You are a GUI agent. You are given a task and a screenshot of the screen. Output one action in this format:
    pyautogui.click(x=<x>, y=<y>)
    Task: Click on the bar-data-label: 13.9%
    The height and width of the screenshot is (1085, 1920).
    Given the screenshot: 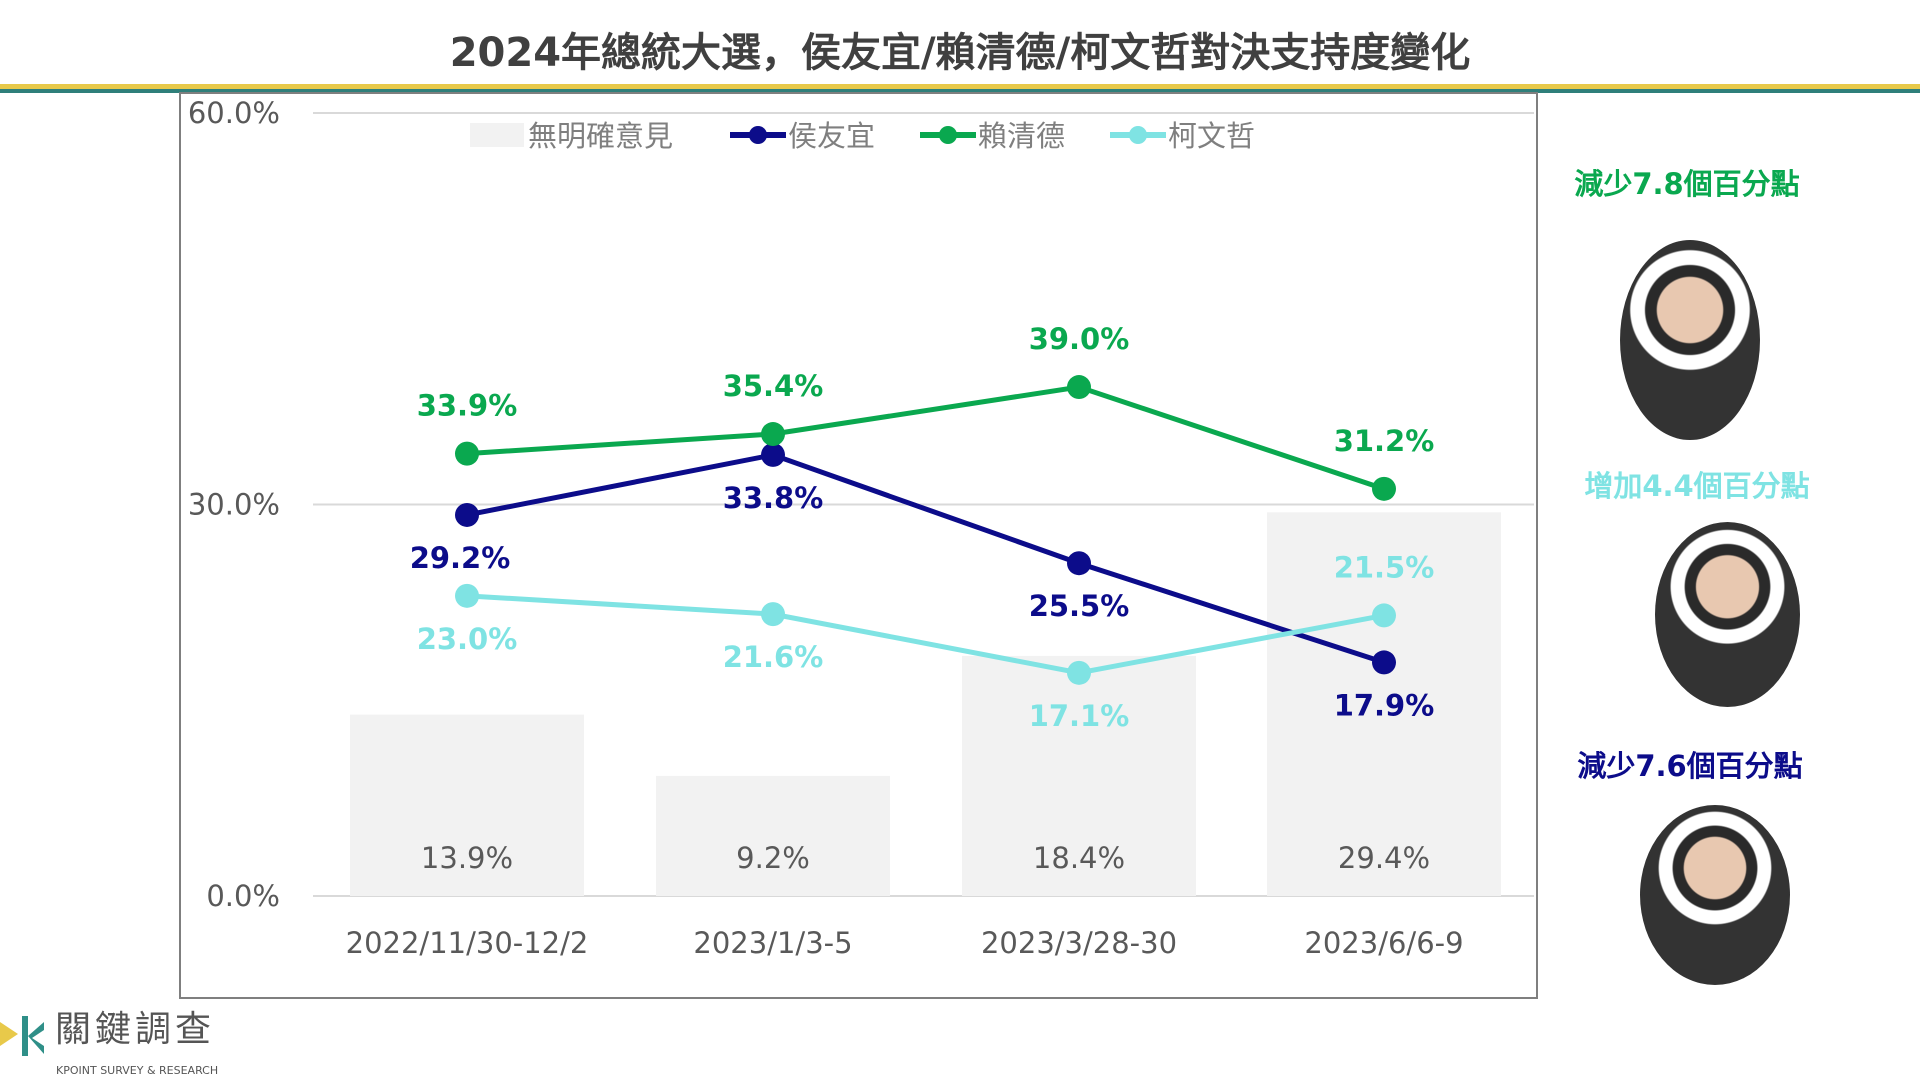 What is the action you would take?
    pyautogui.click(x=467, y=858)
    